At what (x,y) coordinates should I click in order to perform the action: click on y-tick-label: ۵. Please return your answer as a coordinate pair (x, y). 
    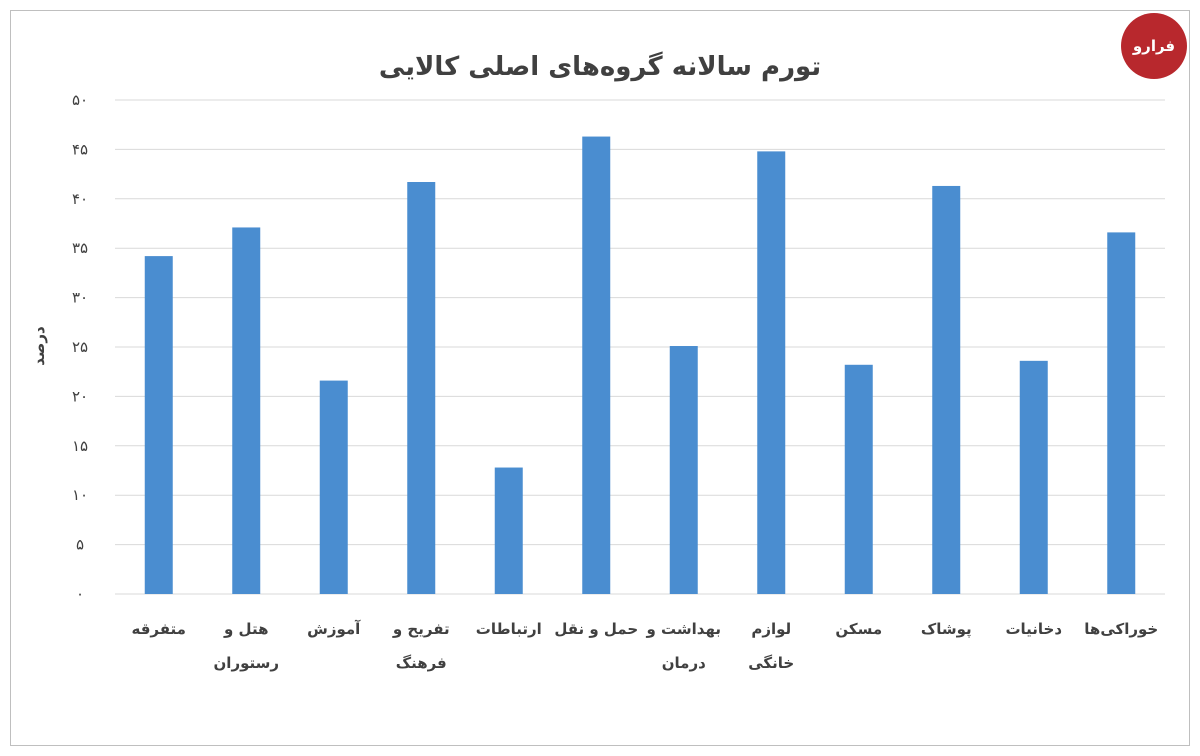
    Looking at the image, I should click on (80, 545).